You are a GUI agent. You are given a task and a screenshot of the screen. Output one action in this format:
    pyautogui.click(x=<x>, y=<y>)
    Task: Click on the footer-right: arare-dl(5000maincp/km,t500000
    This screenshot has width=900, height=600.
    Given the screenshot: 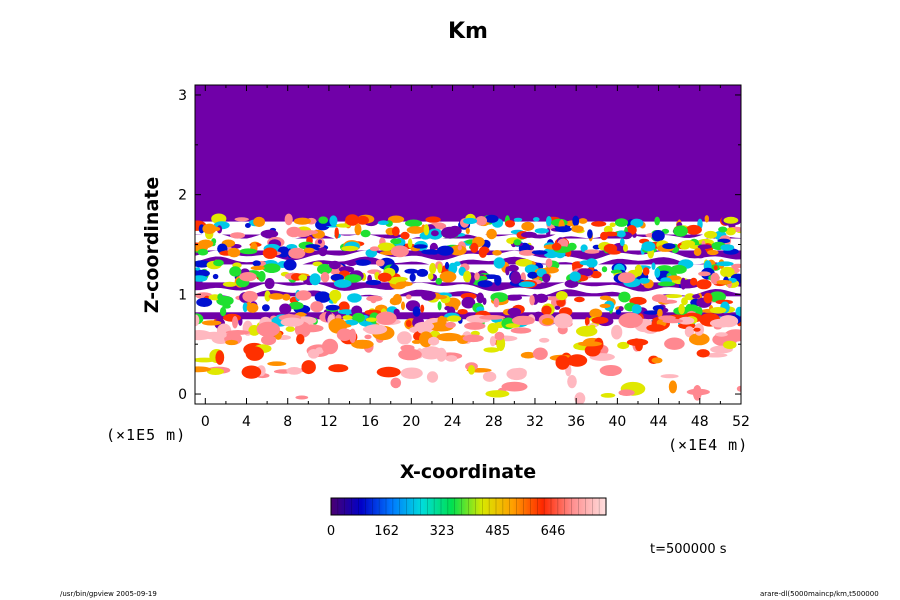 What is the action you would take?
    pyautogui.click(x=819, y=594)
    